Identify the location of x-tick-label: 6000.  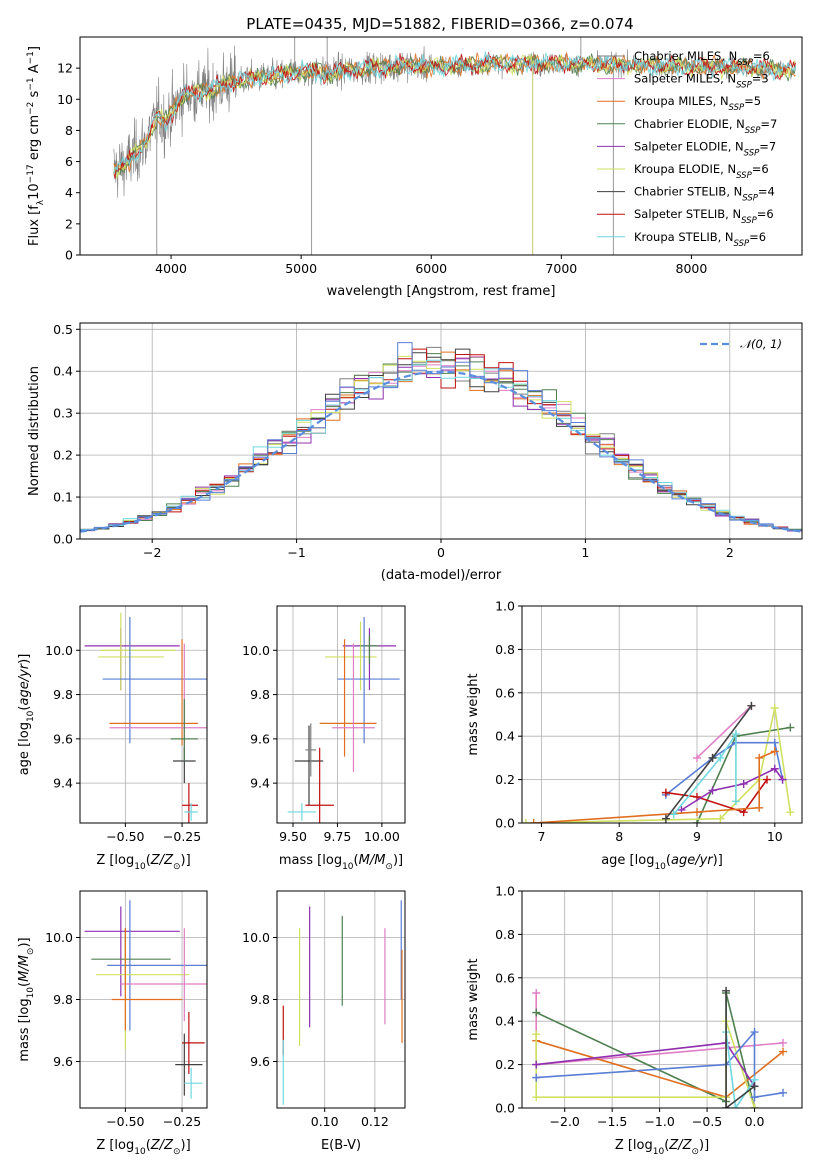
(431, 268).